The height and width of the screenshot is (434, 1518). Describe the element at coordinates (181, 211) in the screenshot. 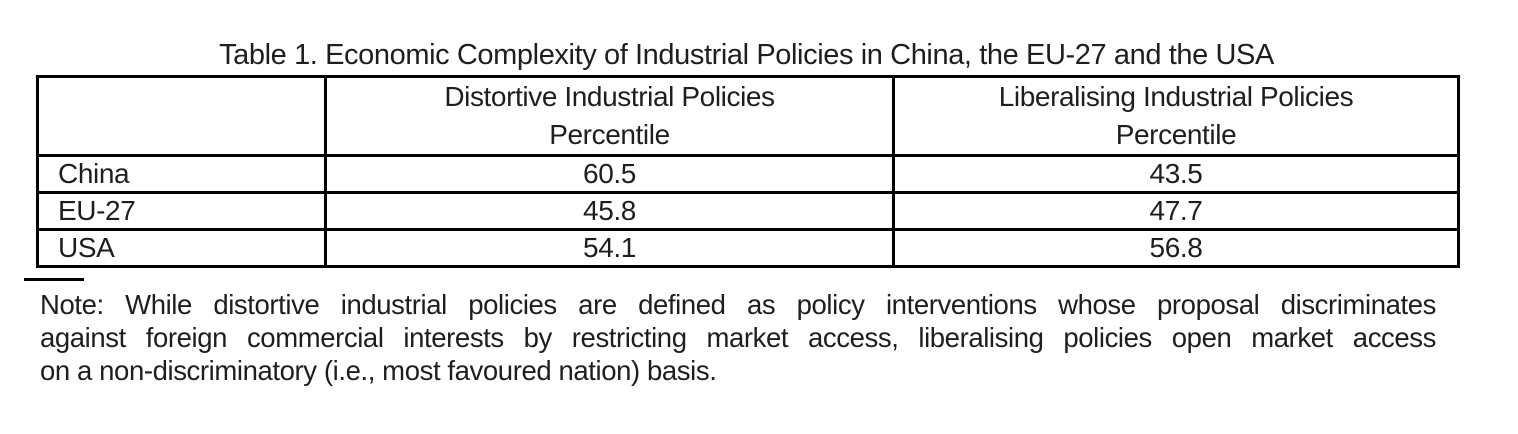

I see `row-label-eu27: EU-27` at that location.